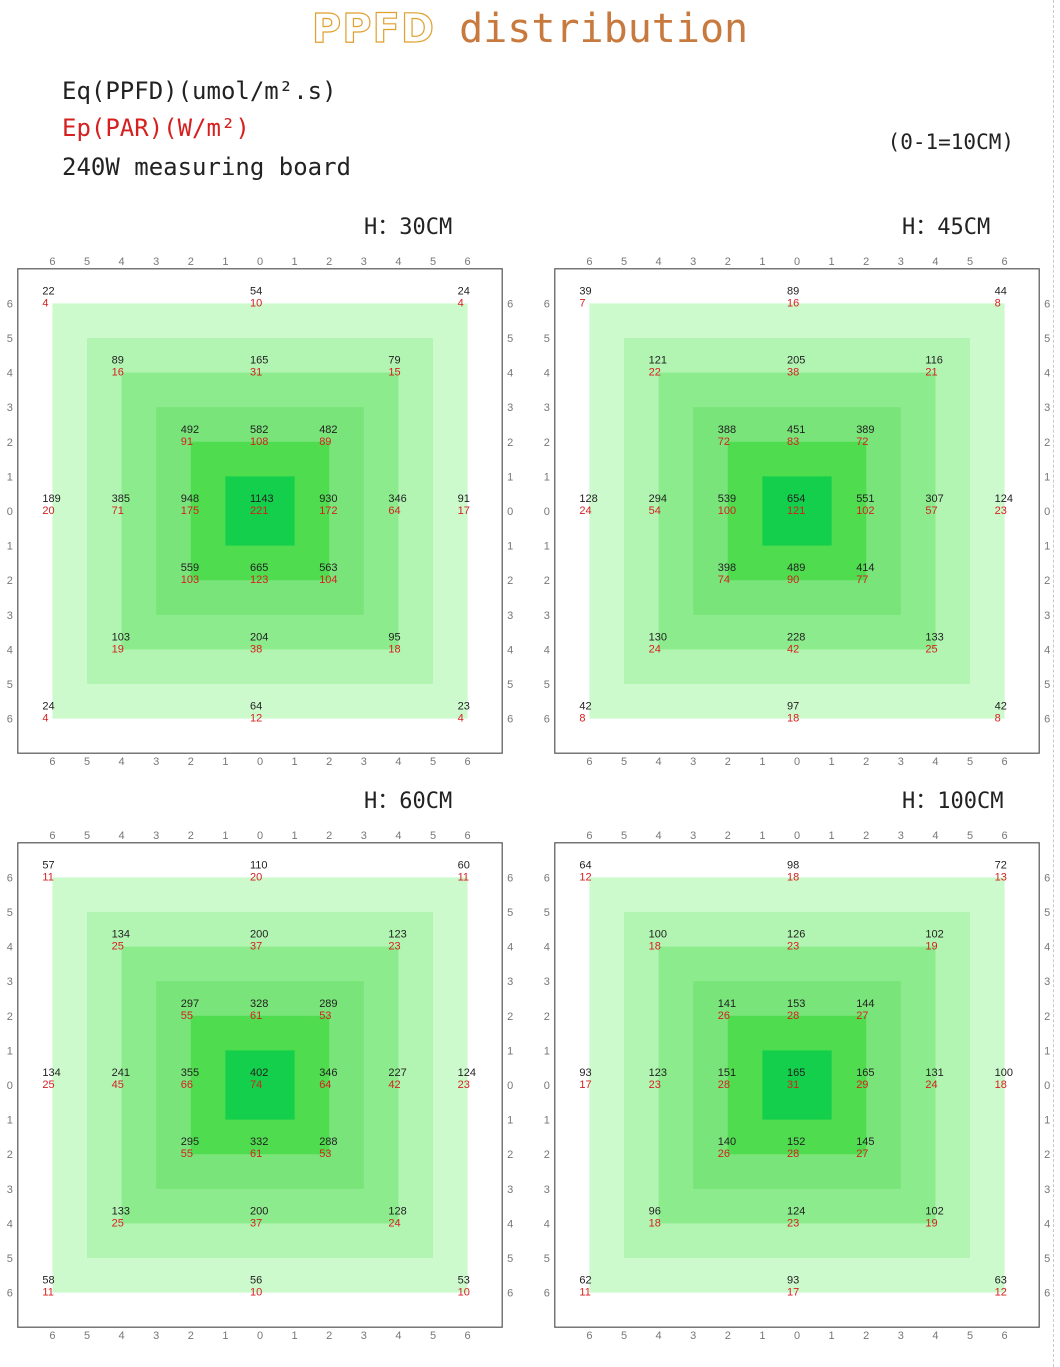 The width and height of the screenshot is (1060, 1367). What do you see at coordinates (464, 511) in the screenshot?
I see `par-value: 17` at bounding box center [464, 511].